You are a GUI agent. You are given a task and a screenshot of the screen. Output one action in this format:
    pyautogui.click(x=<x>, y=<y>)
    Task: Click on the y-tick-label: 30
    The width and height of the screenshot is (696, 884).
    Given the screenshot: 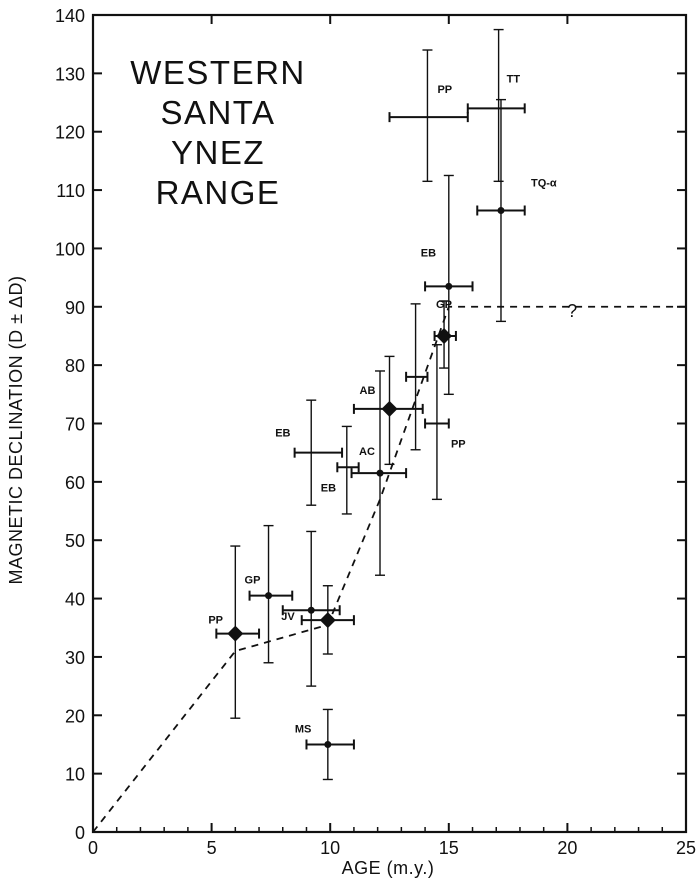 What is the action you would take?
    pyautogui.click(x=75, y=658)
    